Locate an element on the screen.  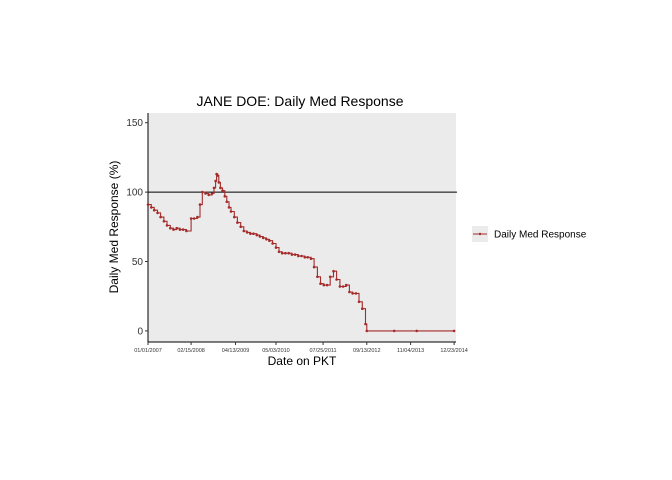
y-axis-label: Daily Med Response (%) is located at coordinates (114, 227).